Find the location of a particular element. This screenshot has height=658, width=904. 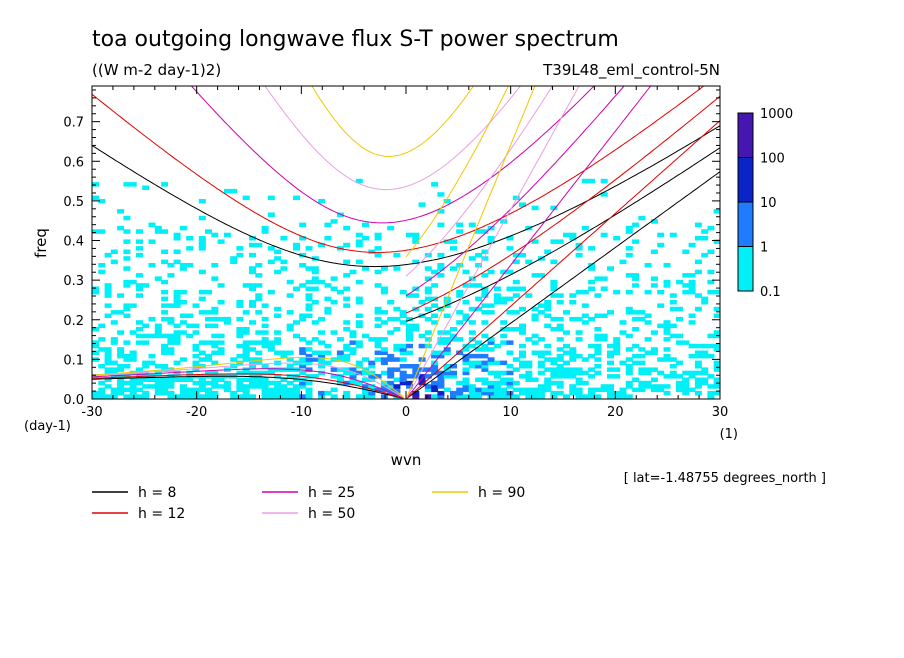

x-tick-label: 20 is located at coordinates (615, 412).